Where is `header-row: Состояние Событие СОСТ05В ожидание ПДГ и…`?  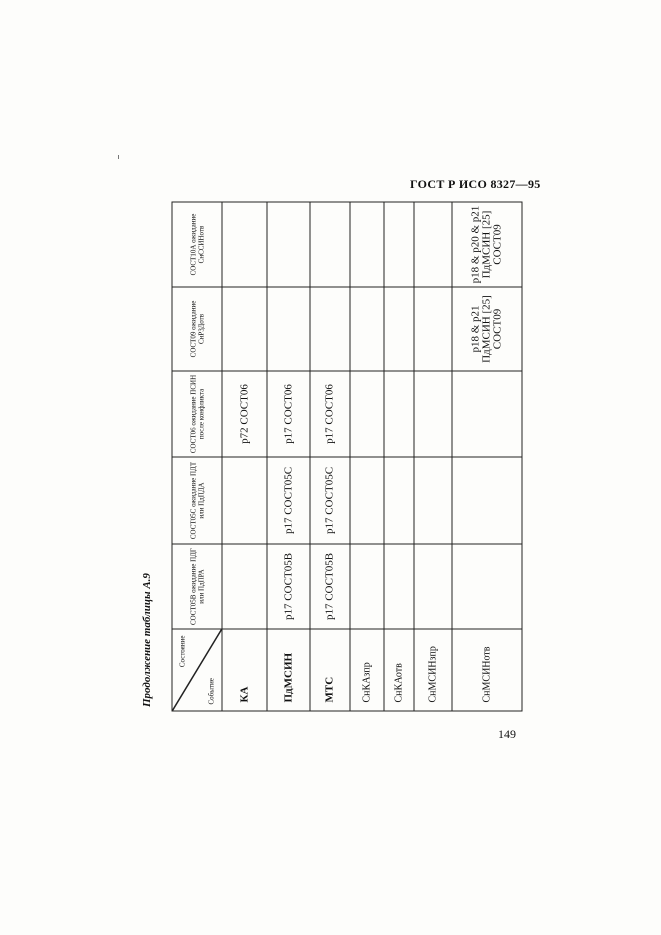 header-row: Состояние Событие СОСТ05В ожидание ПДГ и… is located at coordinates (197, 456).